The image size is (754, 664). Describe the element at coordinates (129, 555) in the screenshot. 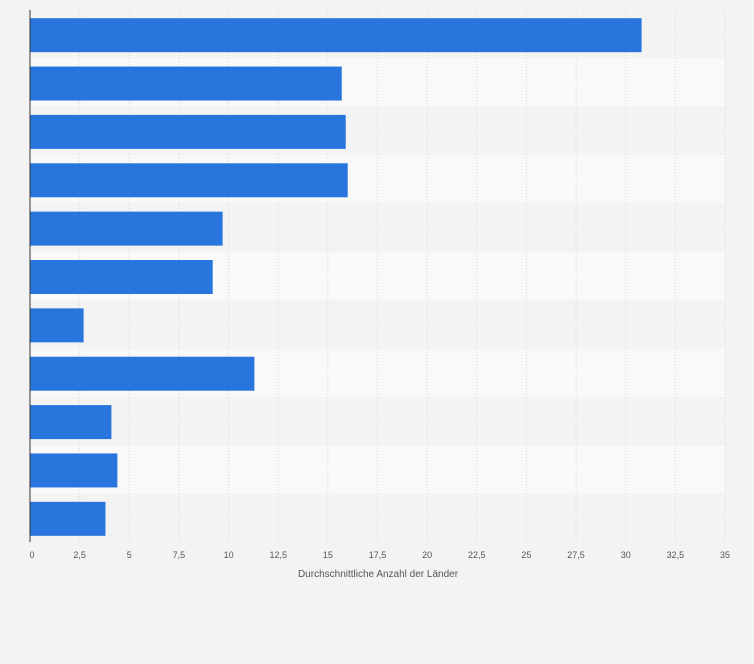

I see `x-tick-label: 5` at that location.